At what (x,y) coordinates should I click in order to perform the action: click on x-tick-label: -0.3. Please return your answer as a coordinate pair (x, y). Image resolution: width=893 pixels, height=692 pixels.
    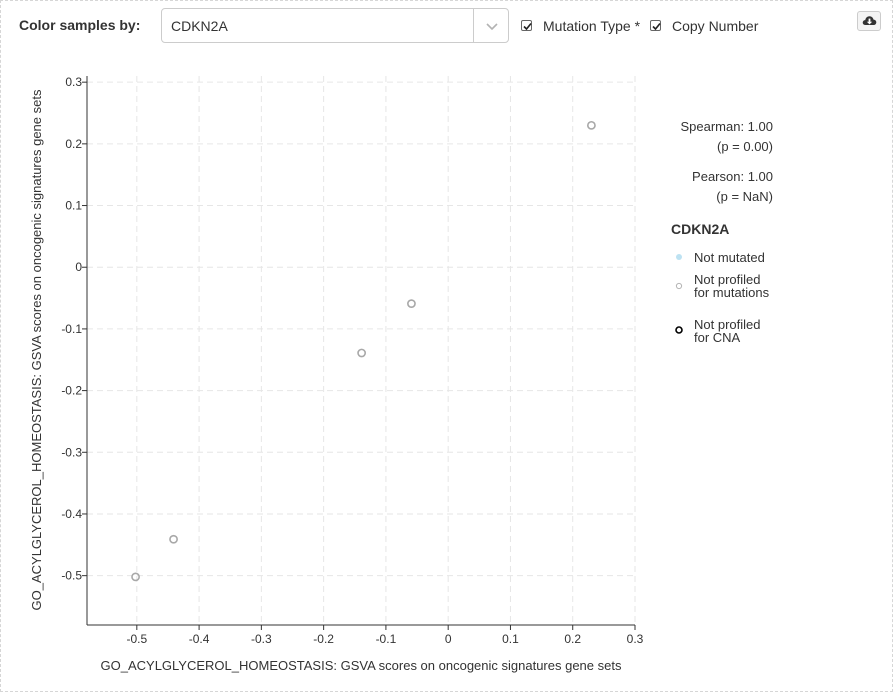
    Looking at the image, I should click on (261, 639).